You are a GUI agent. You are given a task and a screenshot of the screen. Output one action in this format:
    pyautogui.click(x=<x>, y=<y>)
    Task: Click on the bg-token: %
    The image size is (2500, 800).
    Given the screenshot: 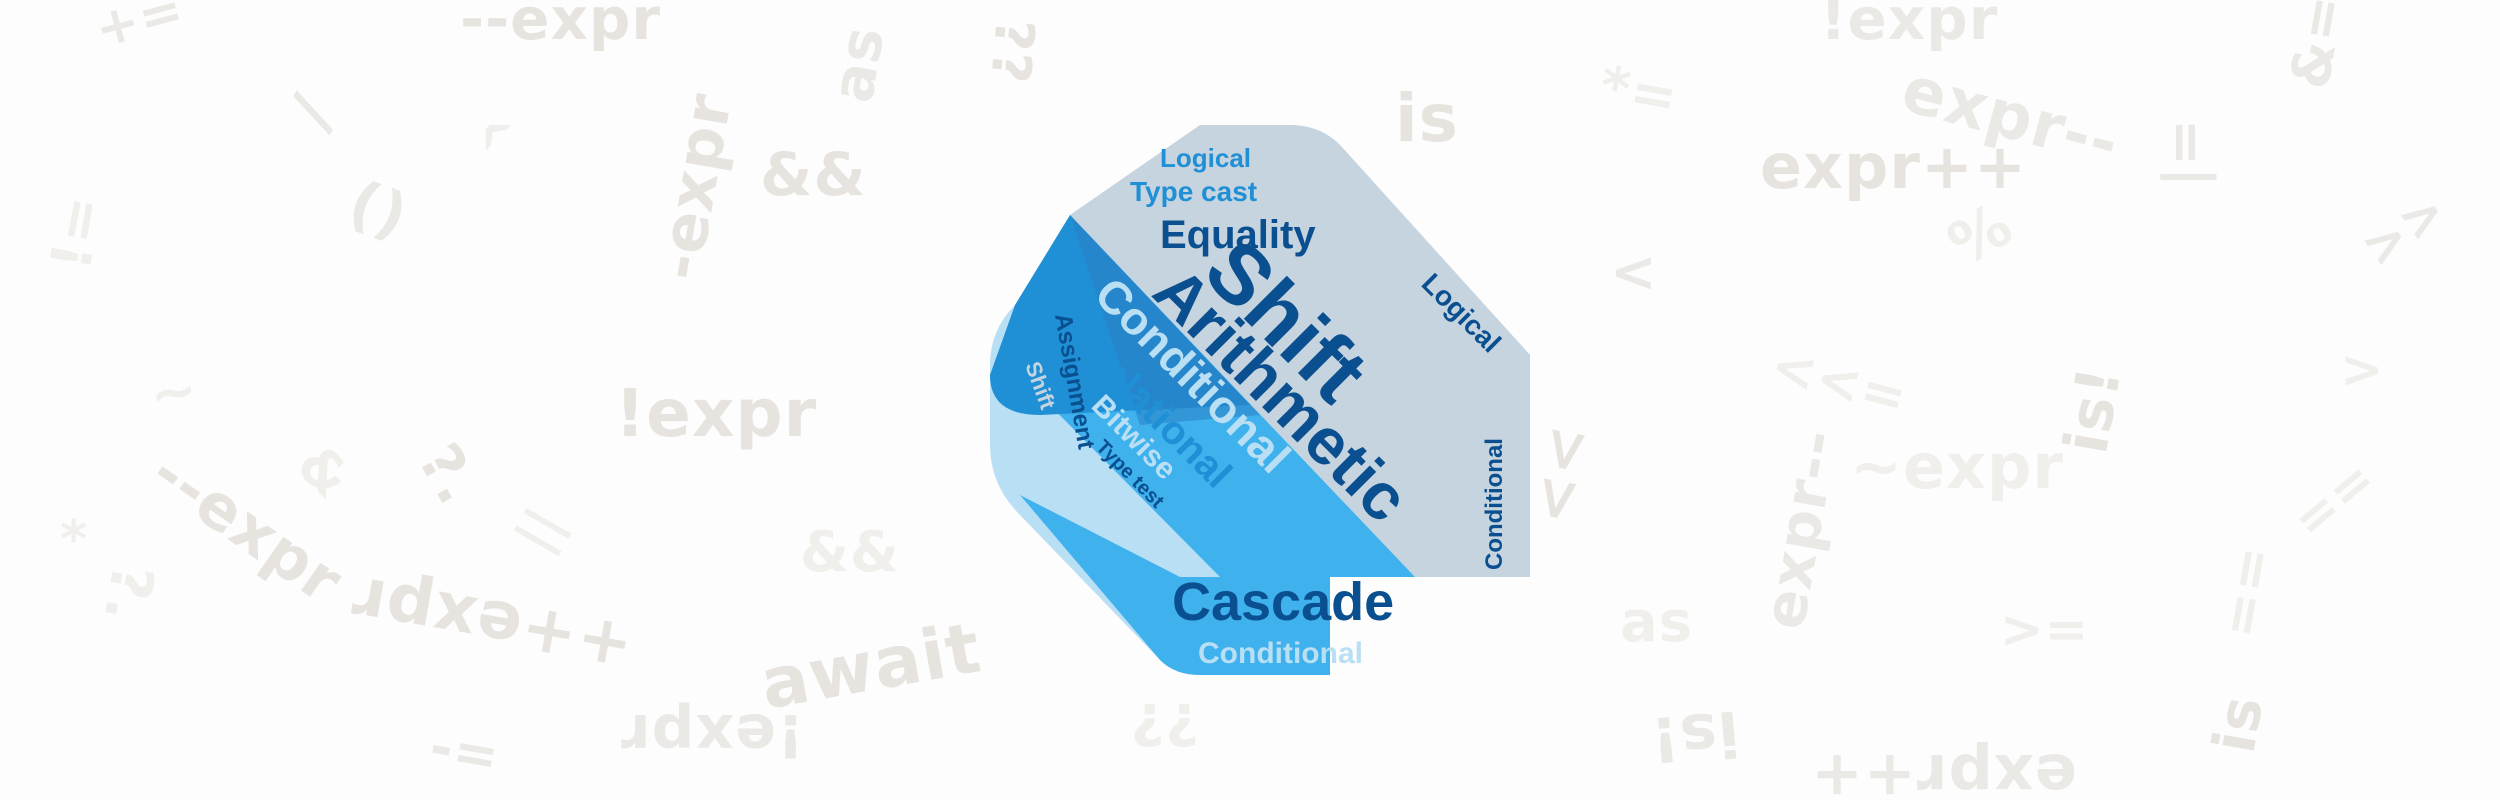 What is the action you would take?
    pyautogui.click(x=1980, y=235)
    